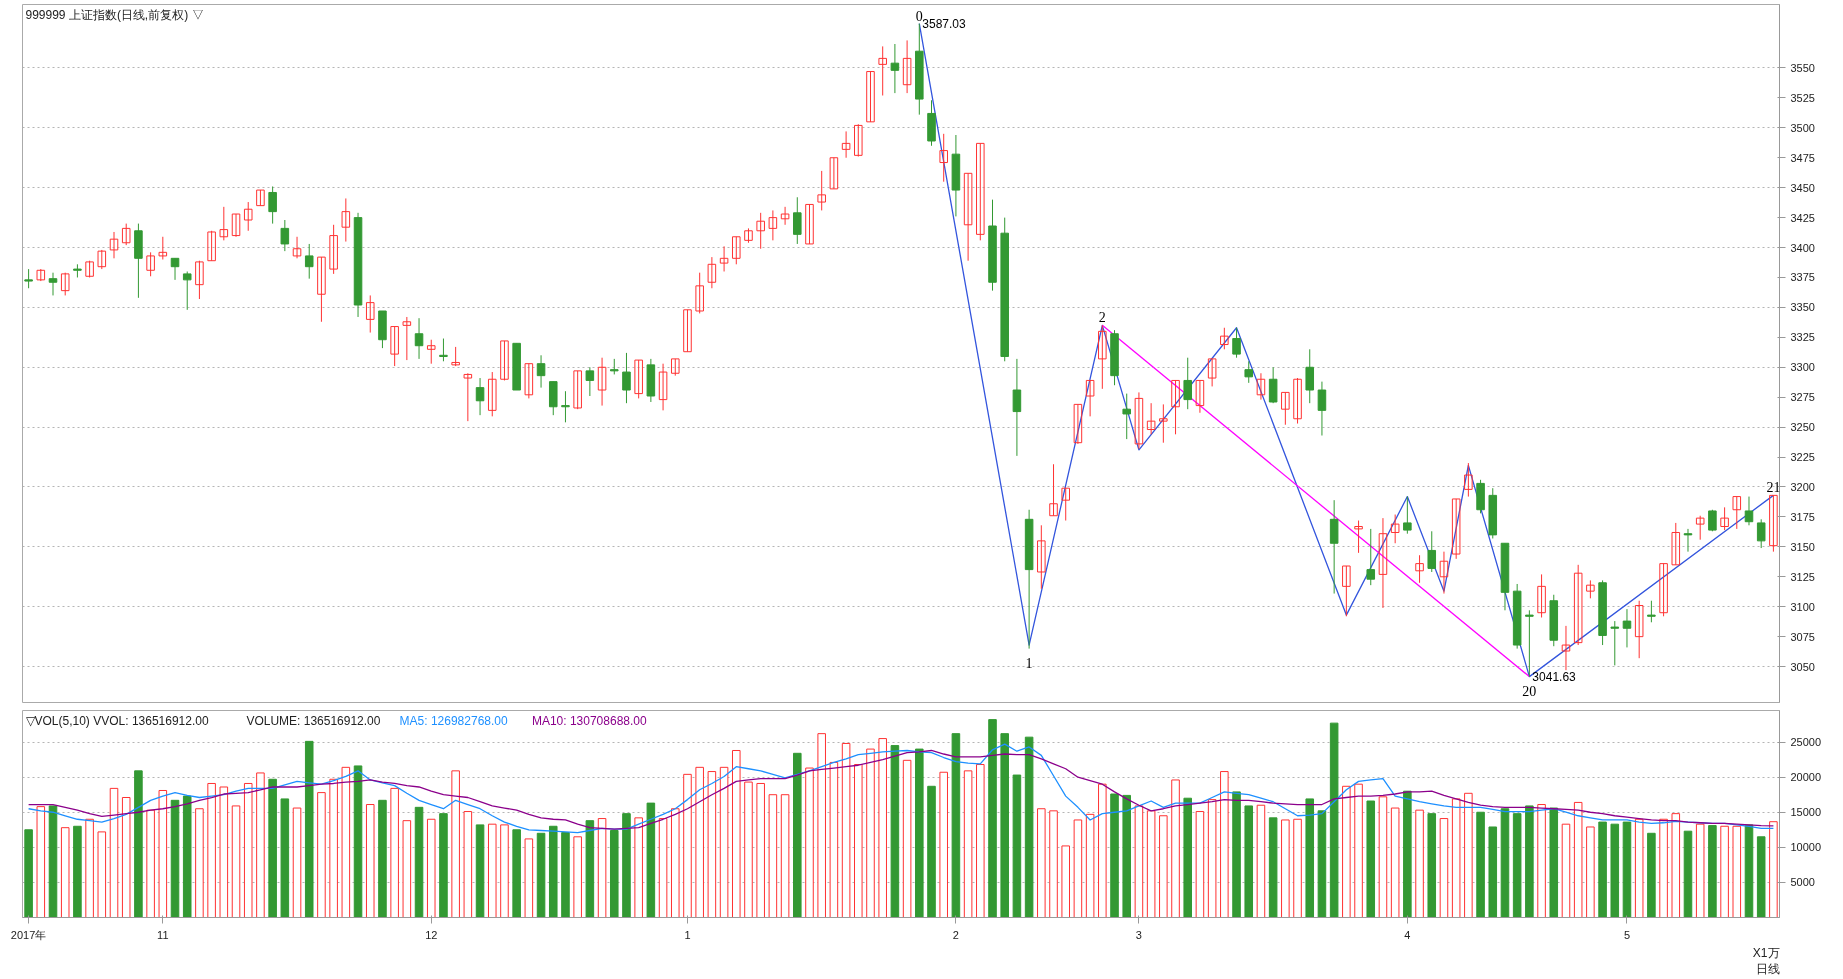  What do you see at coordinates (1802, 486) in the screenshot?
I see `y-tick-label: 3200` at bounding box center [1802, 486].